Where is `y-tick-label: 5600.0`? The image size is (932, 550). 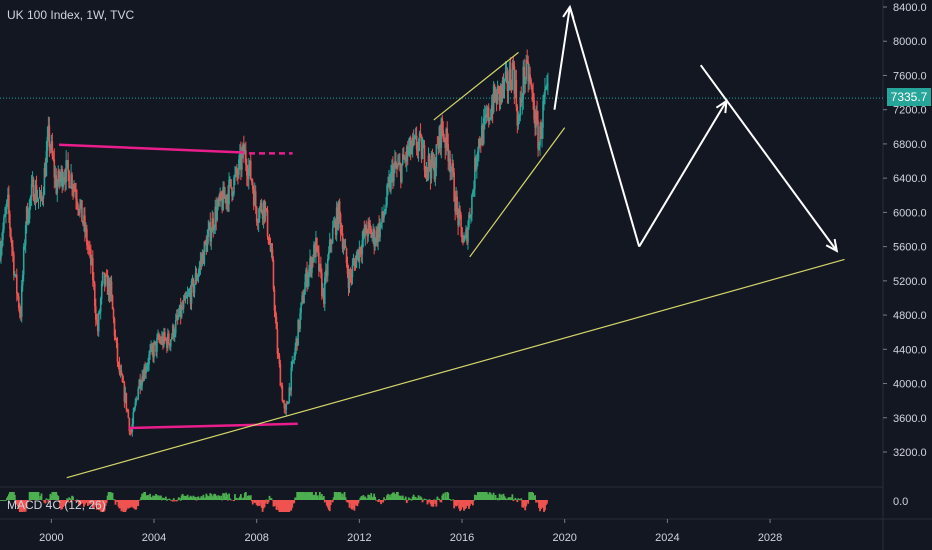
y-tick-label: 5600.0 is located at coordinates (910, 248).